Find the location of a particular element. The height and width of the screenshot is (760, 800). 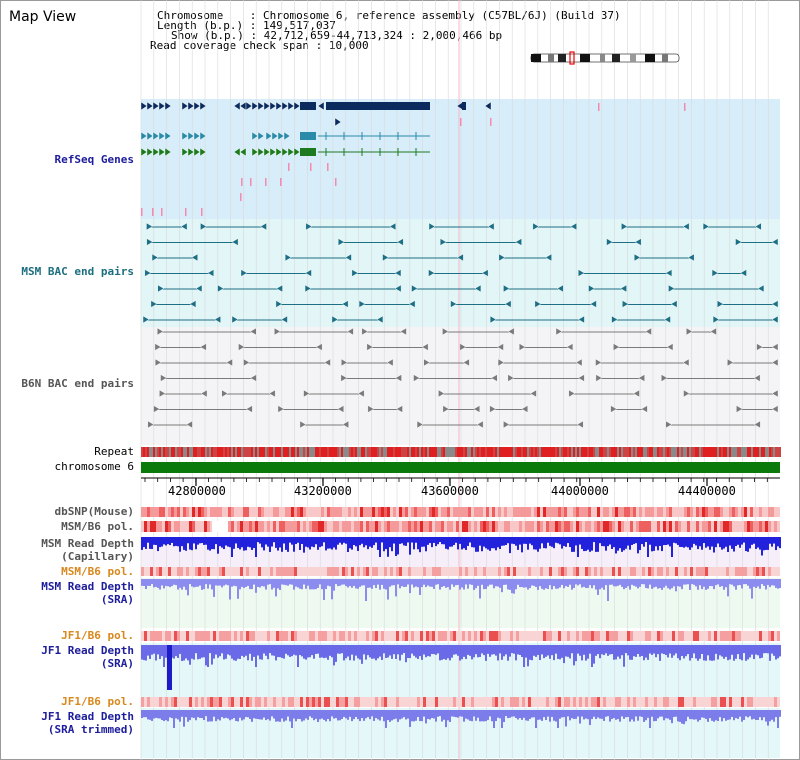

gene-block is located at coordinates (308, 152).